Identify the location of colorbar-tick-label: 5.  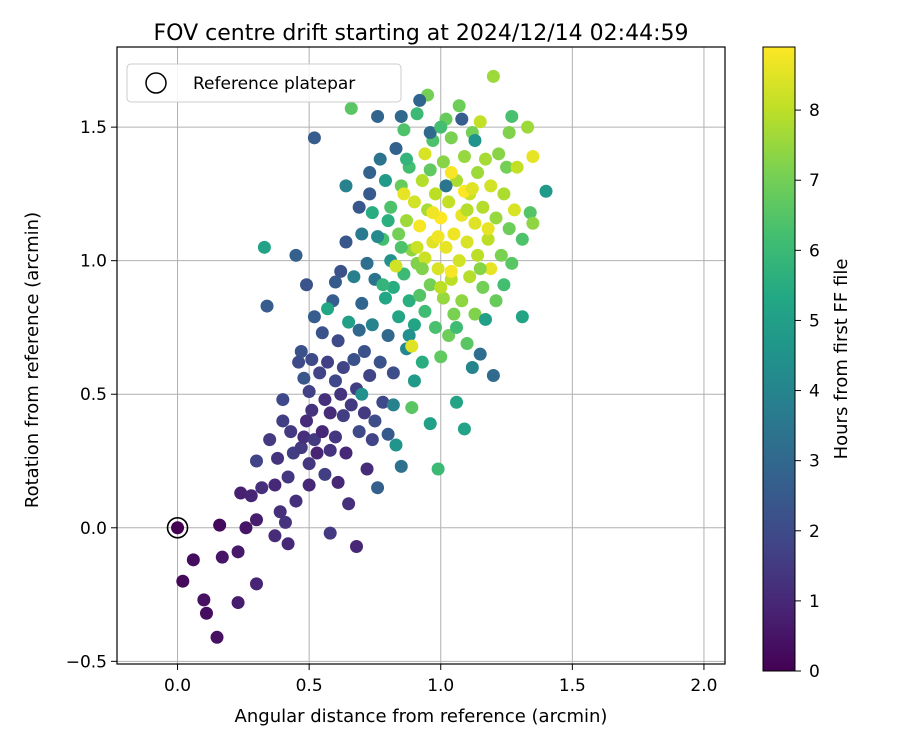
(814, 321).